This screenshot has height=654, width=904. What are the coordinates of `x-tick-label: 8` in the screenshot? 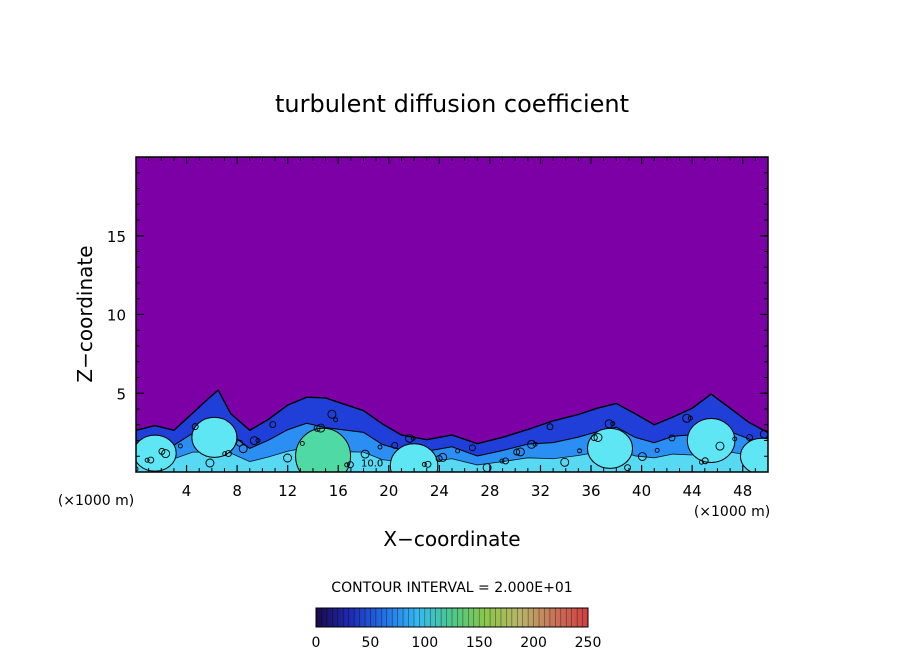 It's located at (237, 491).